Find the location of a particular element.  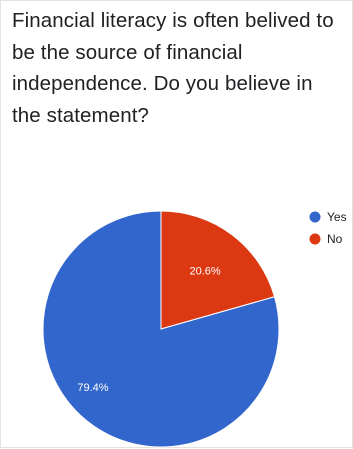

legend-marker-no is located at coordinates (315, 239).